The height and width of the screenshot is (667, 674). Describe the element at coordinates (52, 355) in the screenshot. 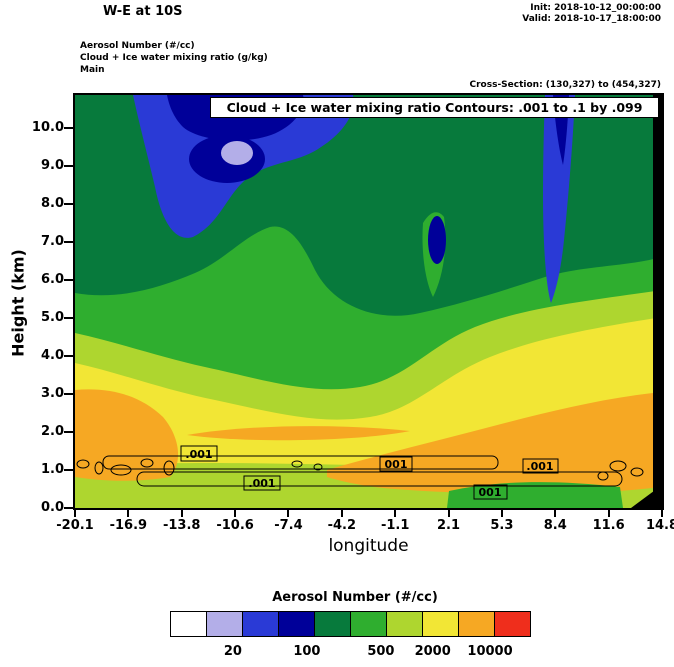

I see `y-tick-label: 4.0` at that location.